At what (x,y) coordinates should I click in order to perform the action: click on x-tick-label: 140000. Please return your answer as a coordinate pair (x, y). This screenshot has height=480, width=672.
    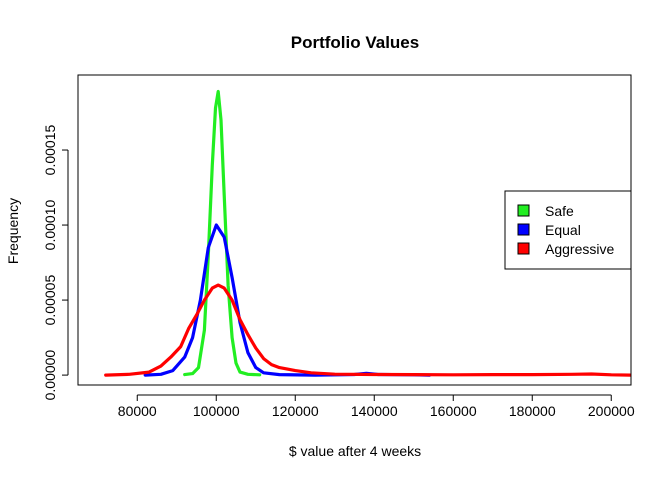
    Looking at the image, I should click on (374, 411).